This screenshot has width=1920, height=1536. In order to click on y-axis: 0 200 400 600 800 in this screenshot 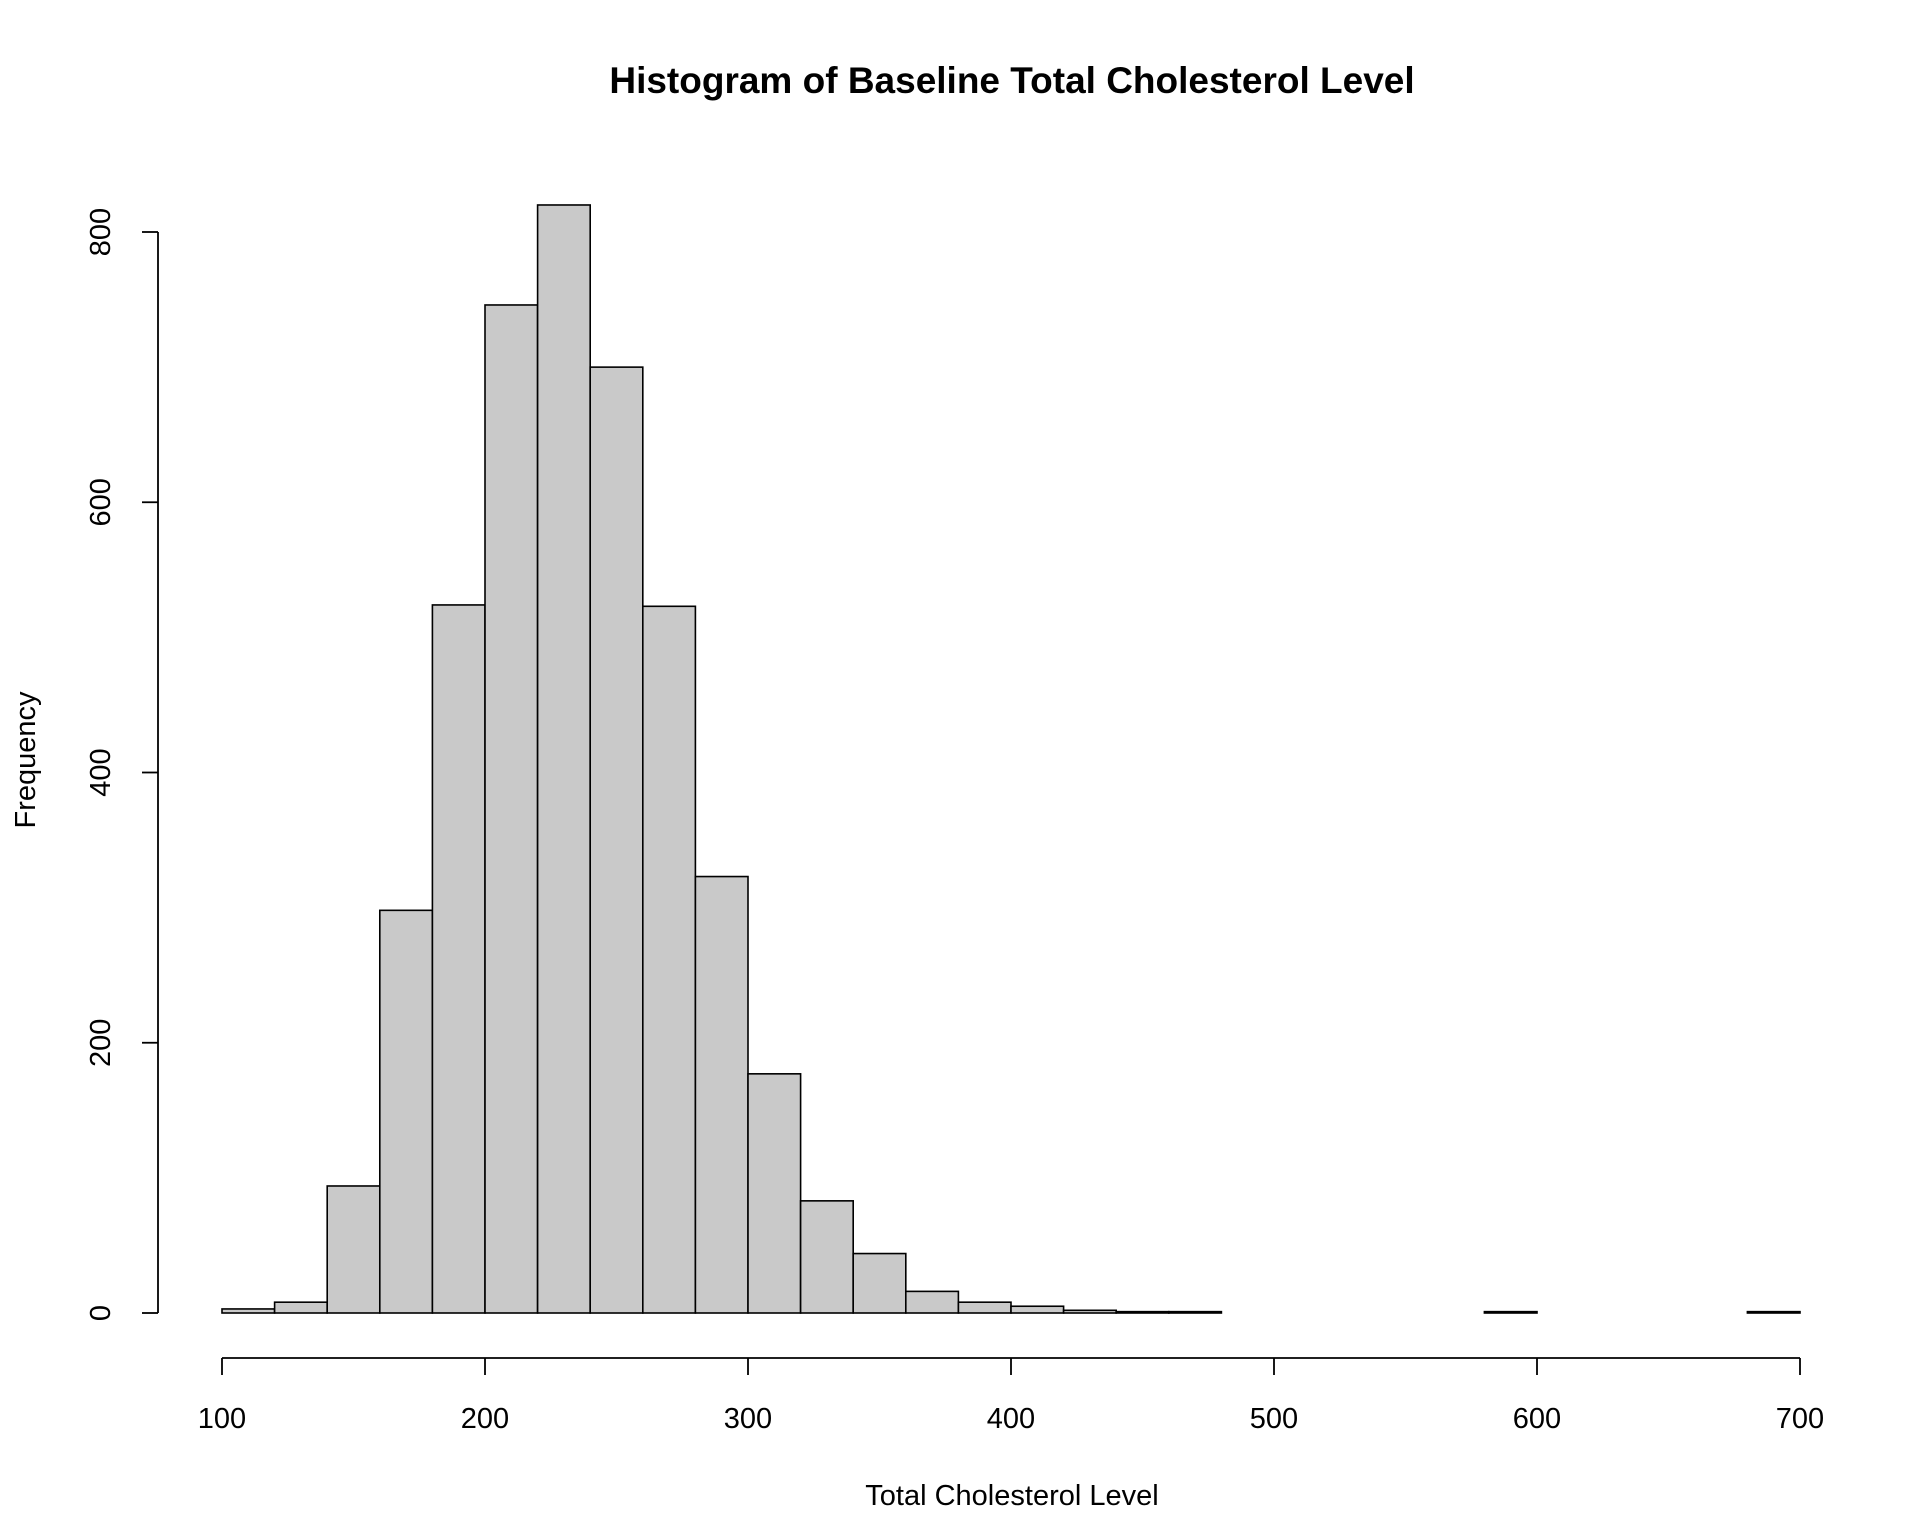, I will do `click(122, 764)`.